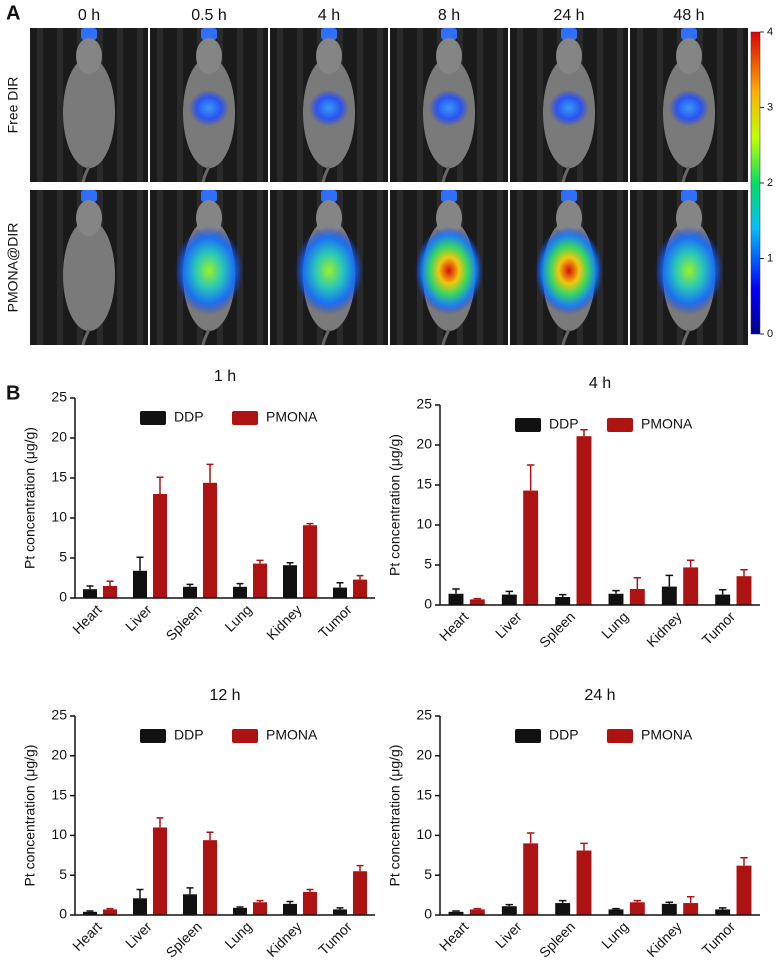 The width and height of the screenshot is (782, 972). Describe the element at coordinates (770, 32) in the screenshot. I see `colorbar-tick-label: 4` at that location.